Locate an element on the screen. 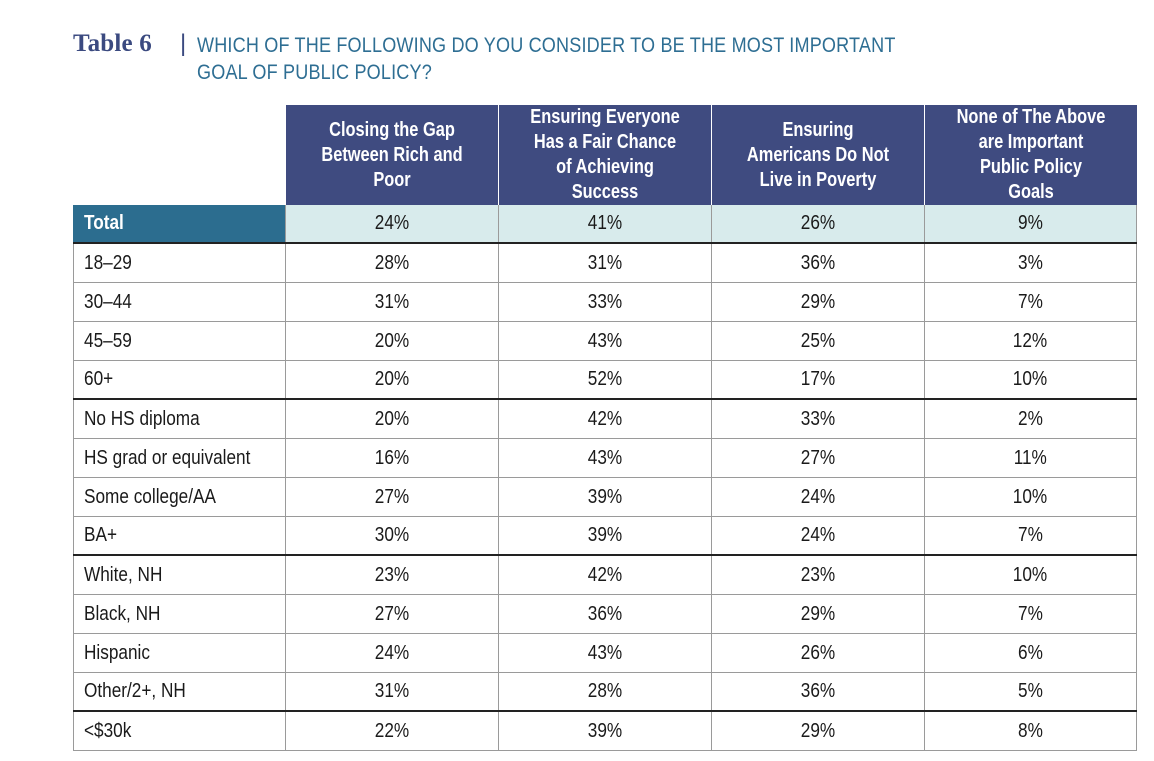  table-row: Some college/AA 27% 39% 24% 10% is located at coordinates (605, 497).